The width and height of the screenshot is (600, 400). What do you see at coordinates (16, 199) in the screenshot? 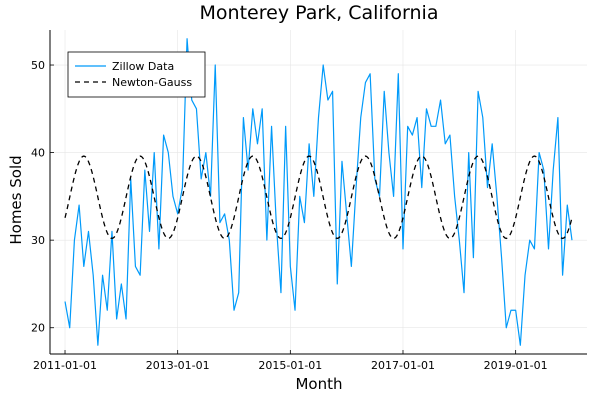
I see `y-axis-label: Homes Sold` at bounding box center [16, 199].